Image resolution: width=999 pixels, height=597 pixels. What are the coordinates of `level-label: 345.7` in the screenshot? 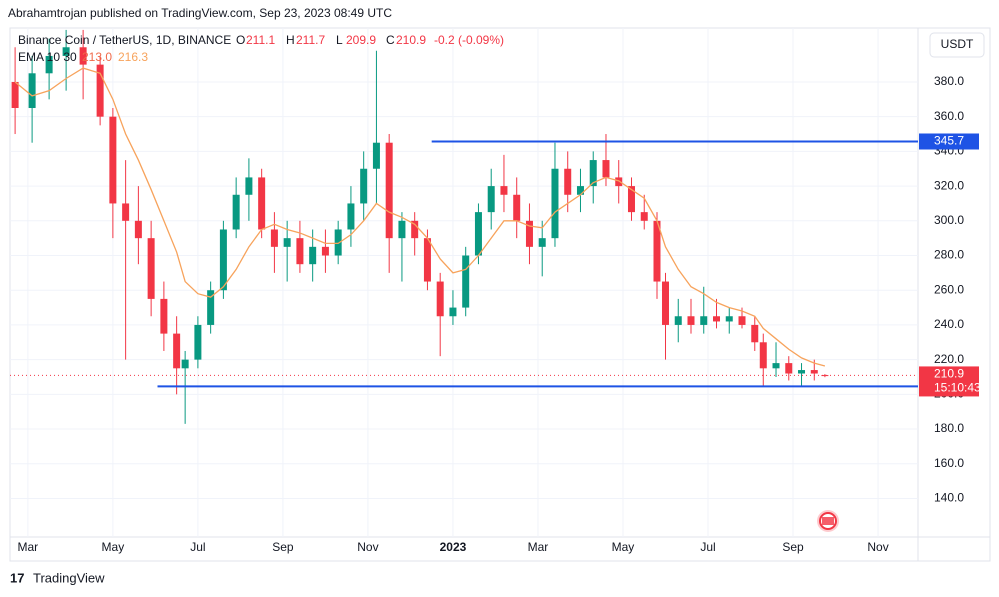 It's located at (949, 141).